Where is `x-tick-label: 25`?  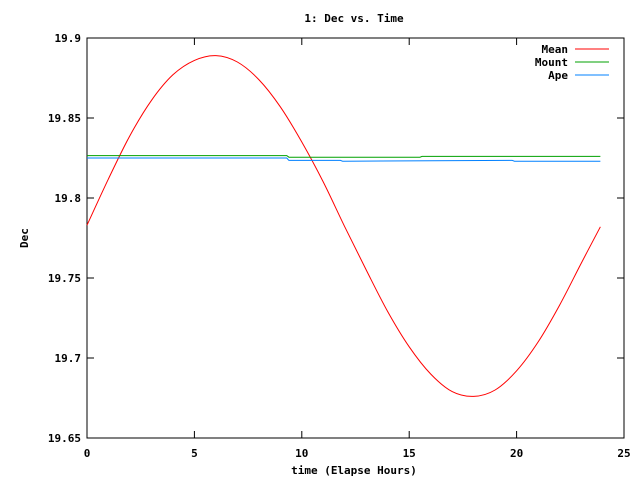
x-tick-label: 25 is located at coordinates (623, 453).